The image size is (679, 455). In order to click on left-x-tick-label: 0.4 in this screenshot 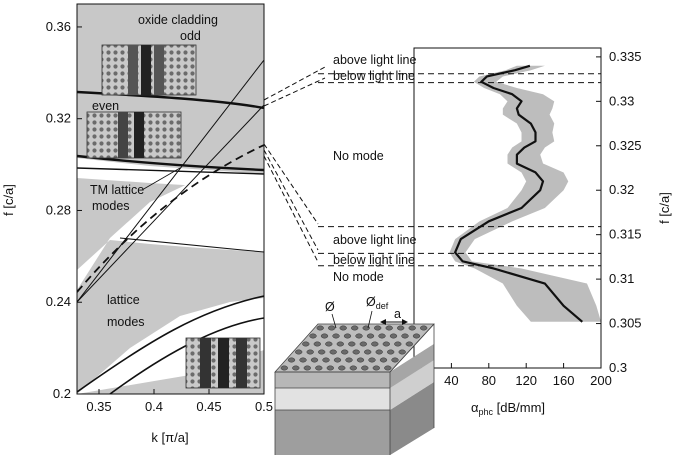, I will do `click(154, 406)`.